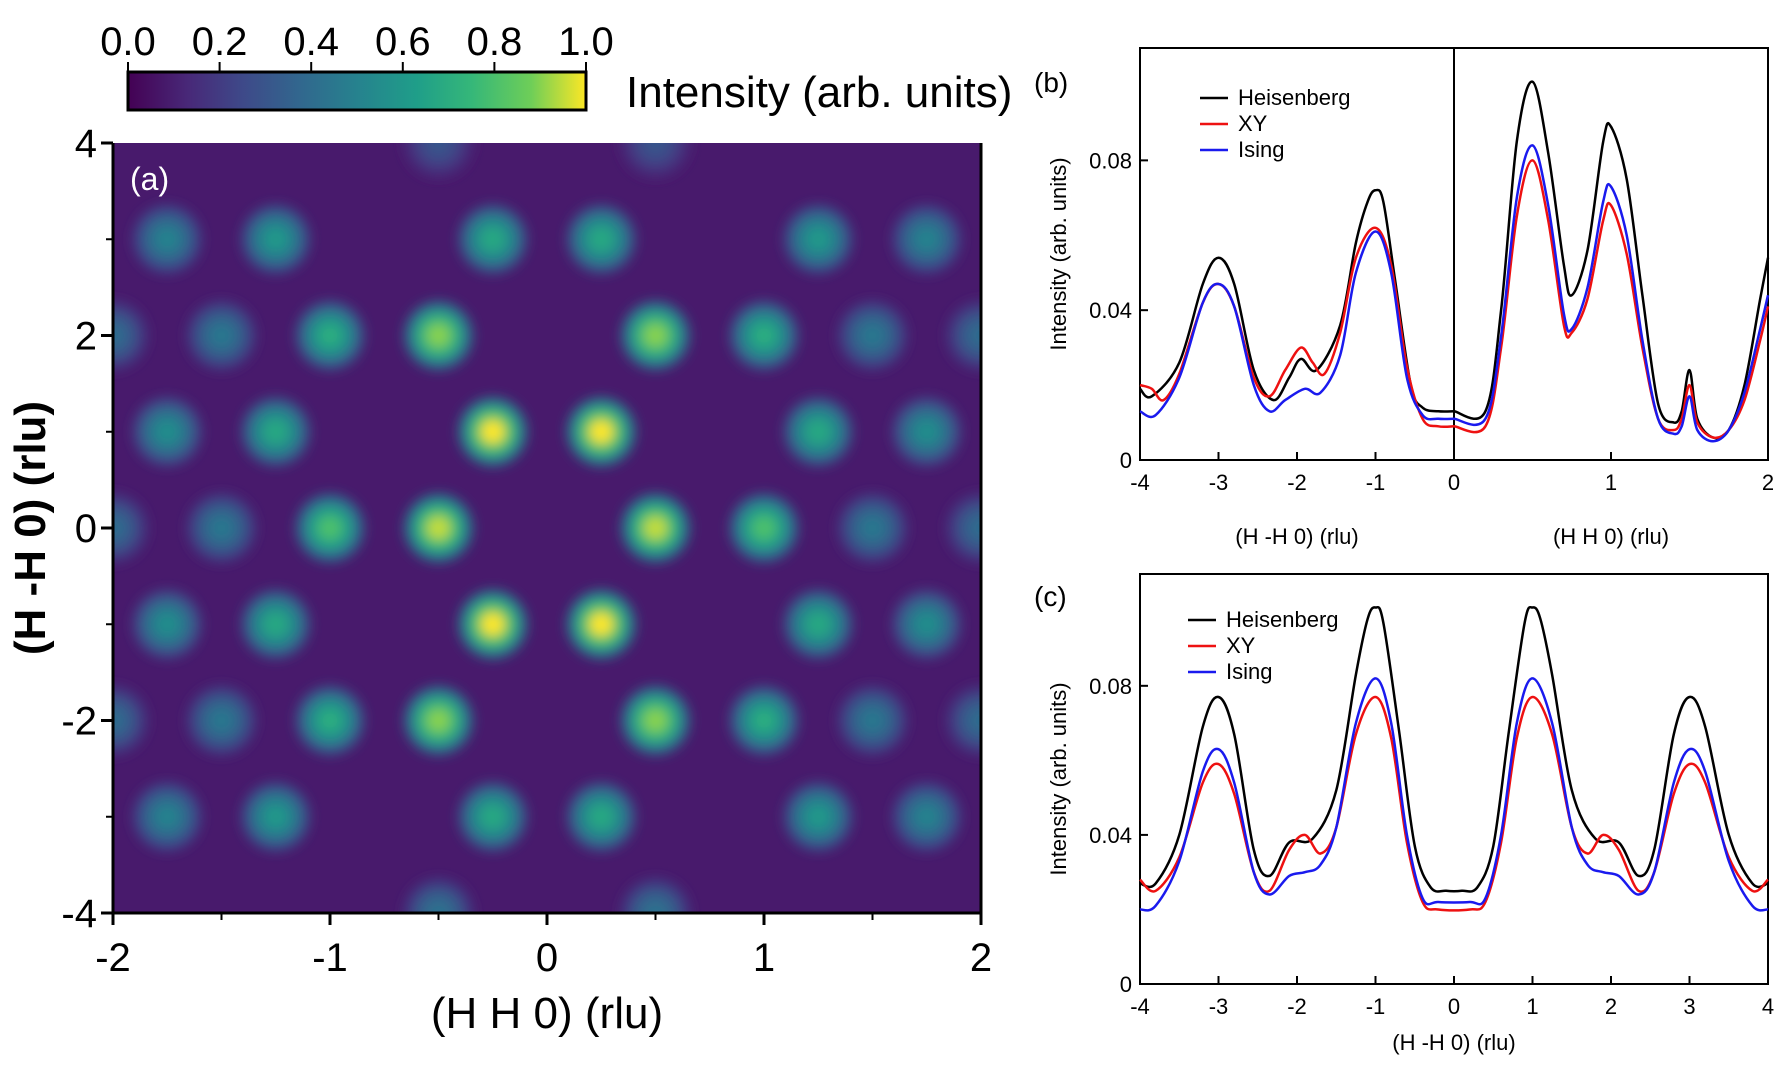 Image resolution: width=1788 pixels, height=1069 pixels. What do you see at coordinates (1768, 482) in the screenshot?
I see `panel-b-right-xtick-label: 2` at bounding box center [1768, 482].